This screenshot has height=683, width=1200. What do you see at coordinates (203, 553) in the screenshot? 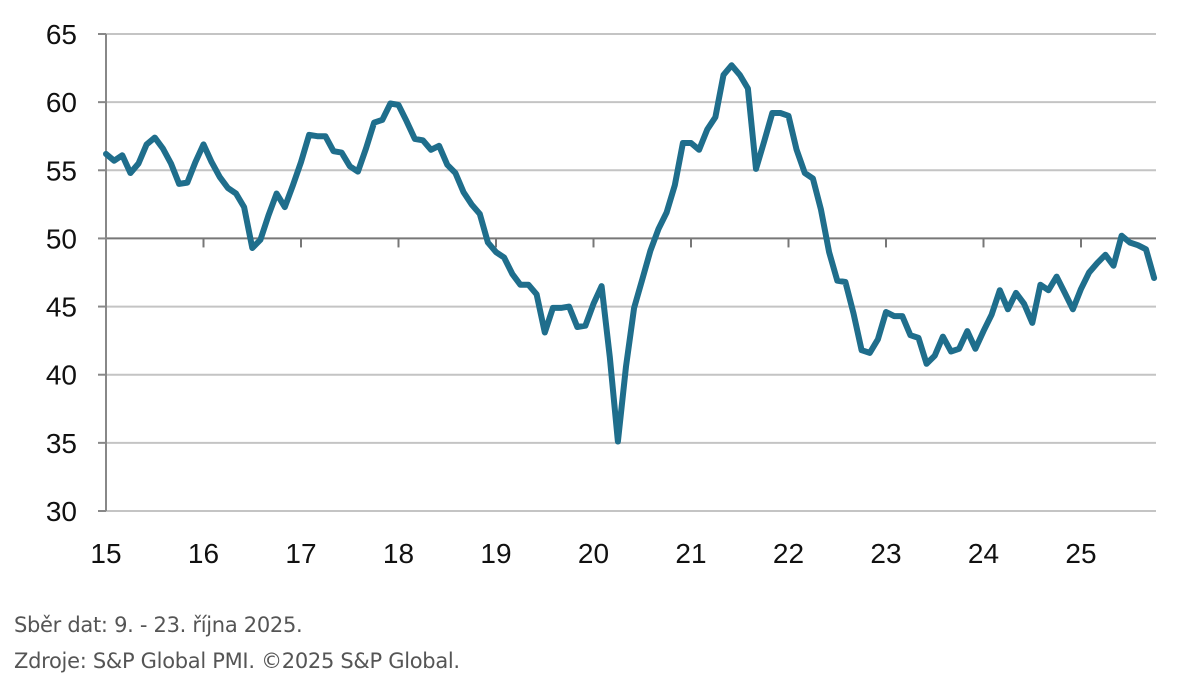
I see `x-tick-label: 16` at bounding box center [203, 553].